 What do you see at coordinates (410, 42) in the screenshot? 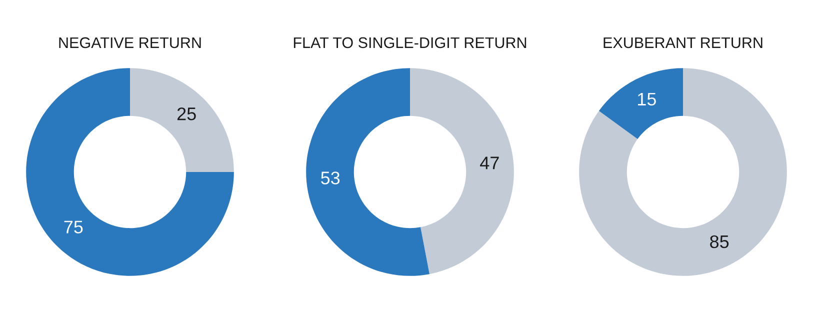
I see `chart-title: FLAT TO SINGLE-DIGIT RETURN` at bounding box center [410, 42].